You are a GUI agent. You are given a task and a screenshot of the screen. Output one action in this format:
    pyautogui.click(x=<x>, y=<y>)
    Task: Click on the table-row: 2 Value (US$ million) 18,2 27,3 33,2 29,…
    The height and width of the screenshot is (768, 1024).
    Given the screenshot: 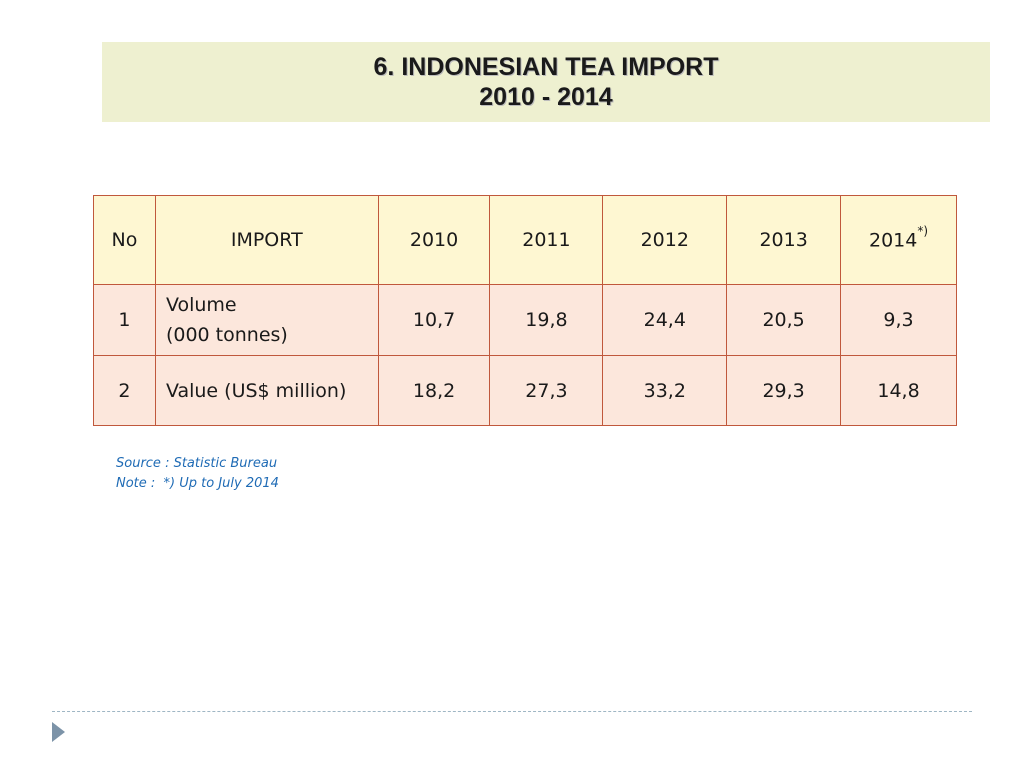 What is the action you would take?
    pyautogui.click(x=525, y=390)
    